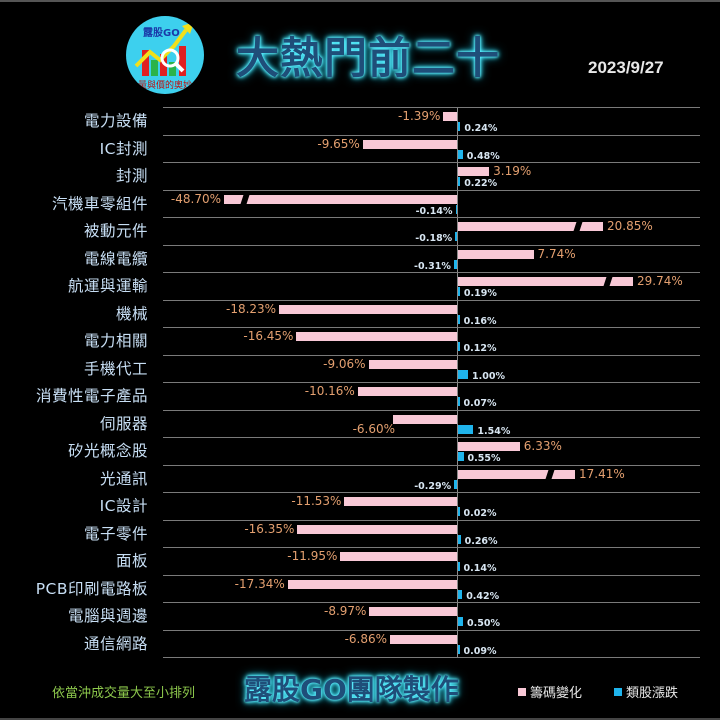 This screenshot has width=720, height=720. What do you see at coordinates (556, 693) in the screenshot?
I see `legend-label: 籌碼變化` at bounding box center [556, 693].